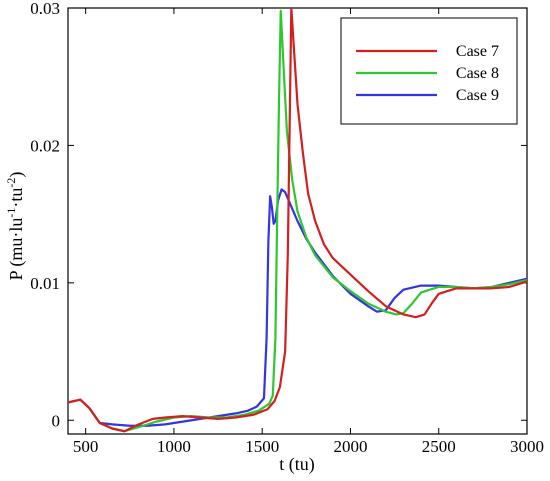  I want to click on x-tick-label: 500, so click(86, 446).